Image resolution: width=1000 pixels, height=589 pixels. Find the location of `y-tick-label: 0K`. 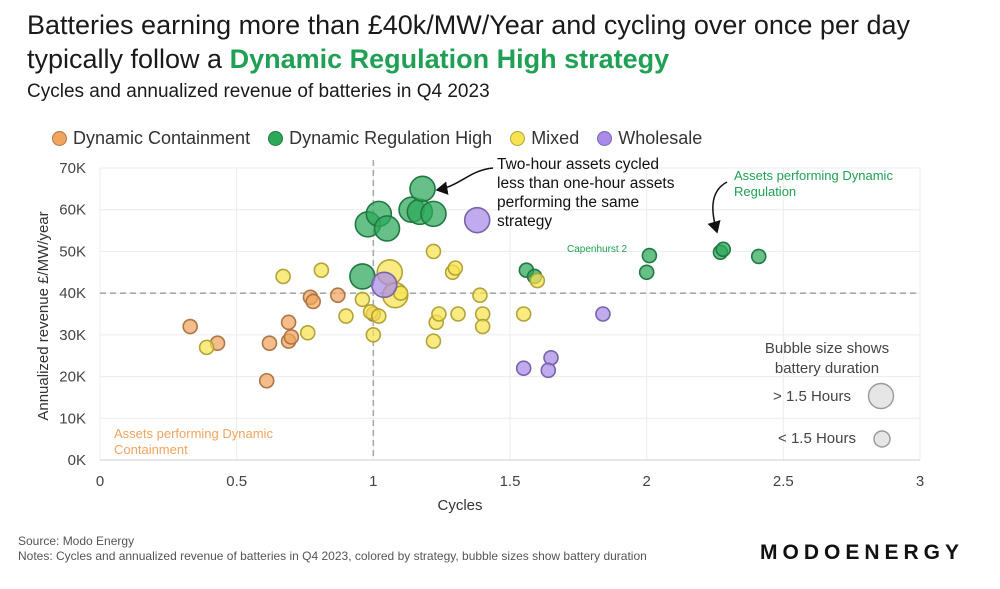

y-tick-label: 0K is located at coordinates (77, 460).